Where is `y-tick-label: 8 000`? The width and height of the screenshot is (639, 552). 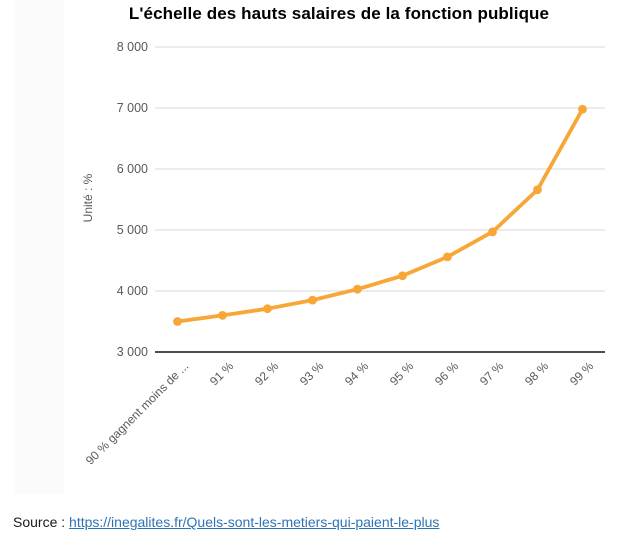 y-tick-label: 8 000 is located at coordinates (132, 47).